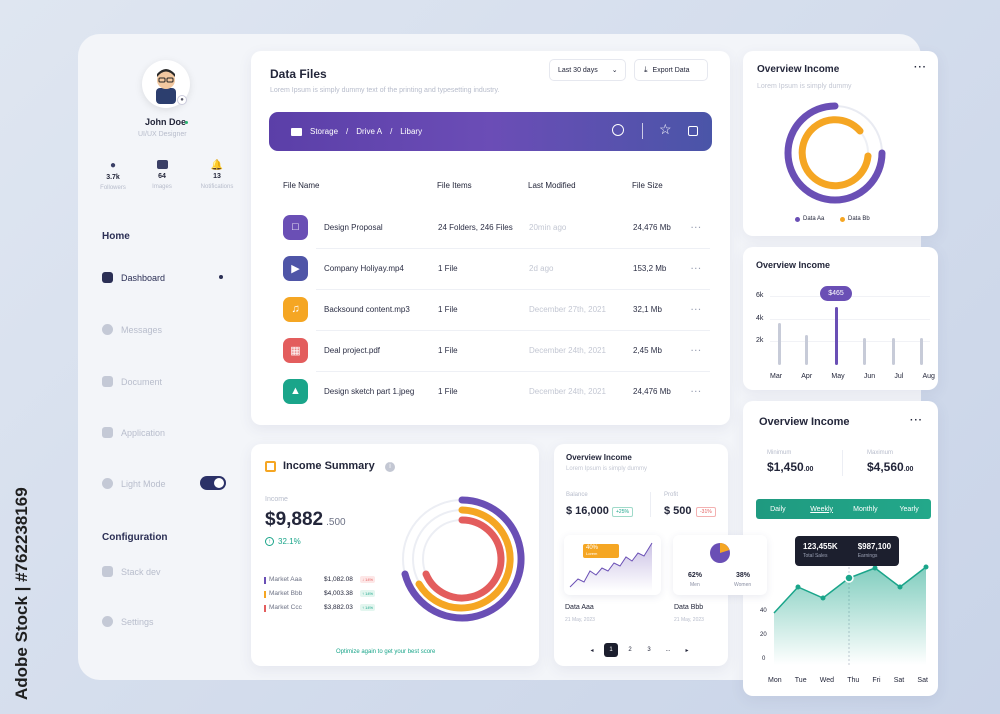 Image resolution: width=1000 pixels, height=714 pixels. Describe the element at coordinates (806, 350) in the screenshot. I see `bar-apr` at that location.